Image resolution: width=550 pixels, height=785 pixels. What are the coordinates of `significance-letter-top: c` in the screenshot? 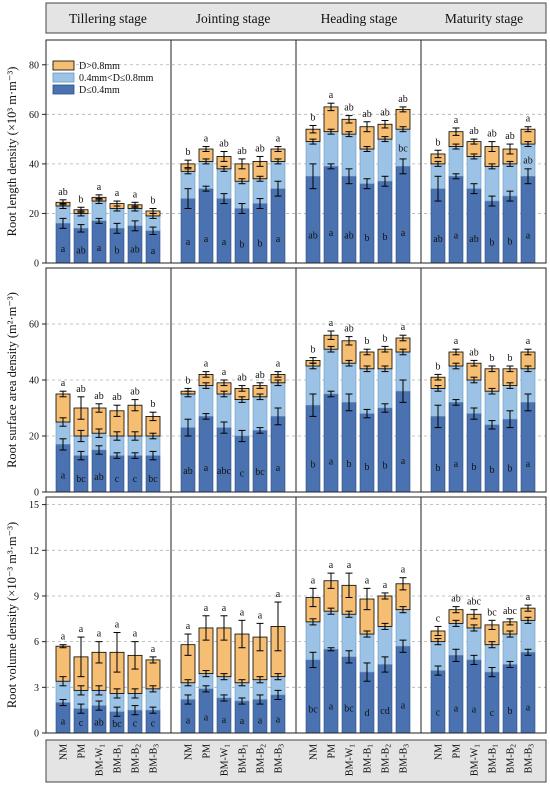 It's located at (438, 618).